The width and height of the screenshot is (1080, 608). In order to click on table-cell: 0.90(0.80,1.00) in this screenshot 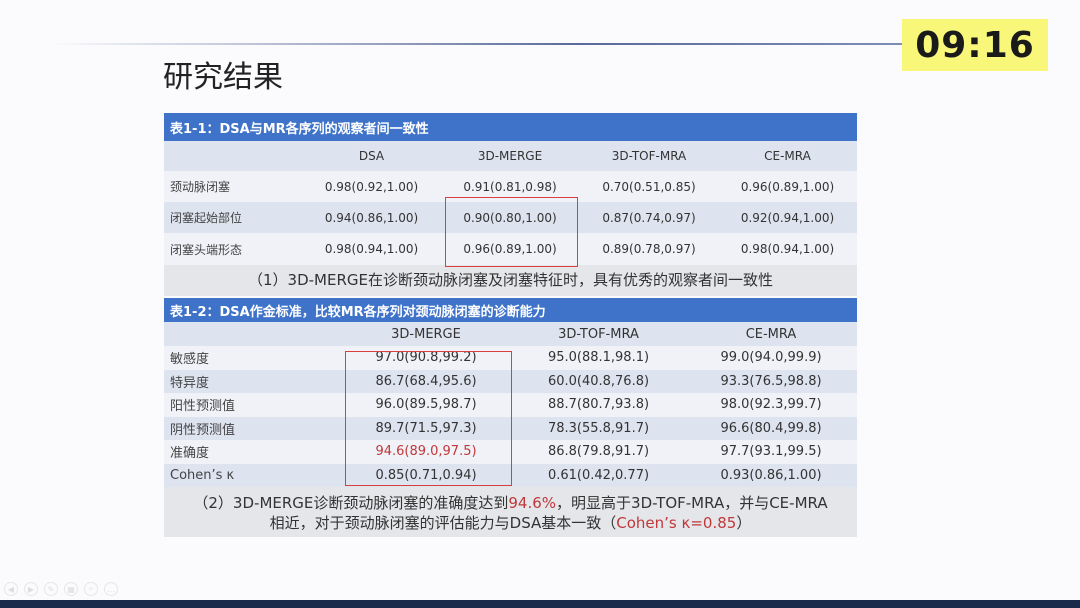, I will do `click(510, 217)`.